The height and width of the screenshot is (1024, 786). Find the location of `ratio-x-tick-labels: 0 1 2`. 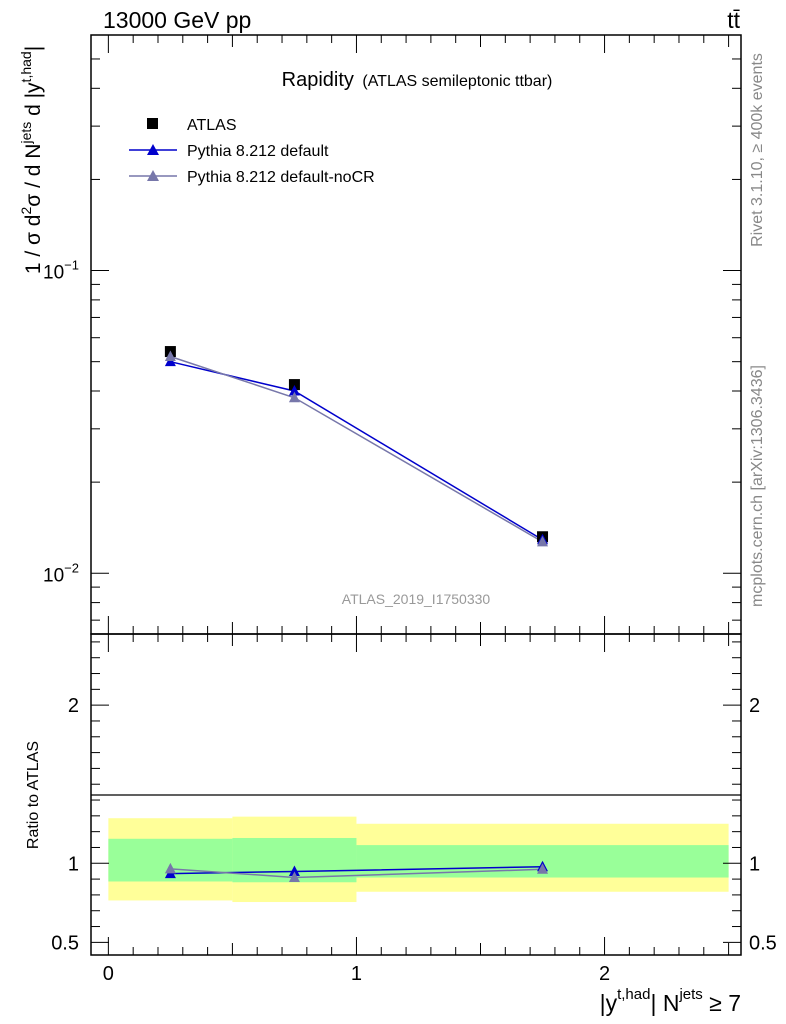

ratio-x-tick-labels: 0 1 2 is located at coordinates (356, 974).